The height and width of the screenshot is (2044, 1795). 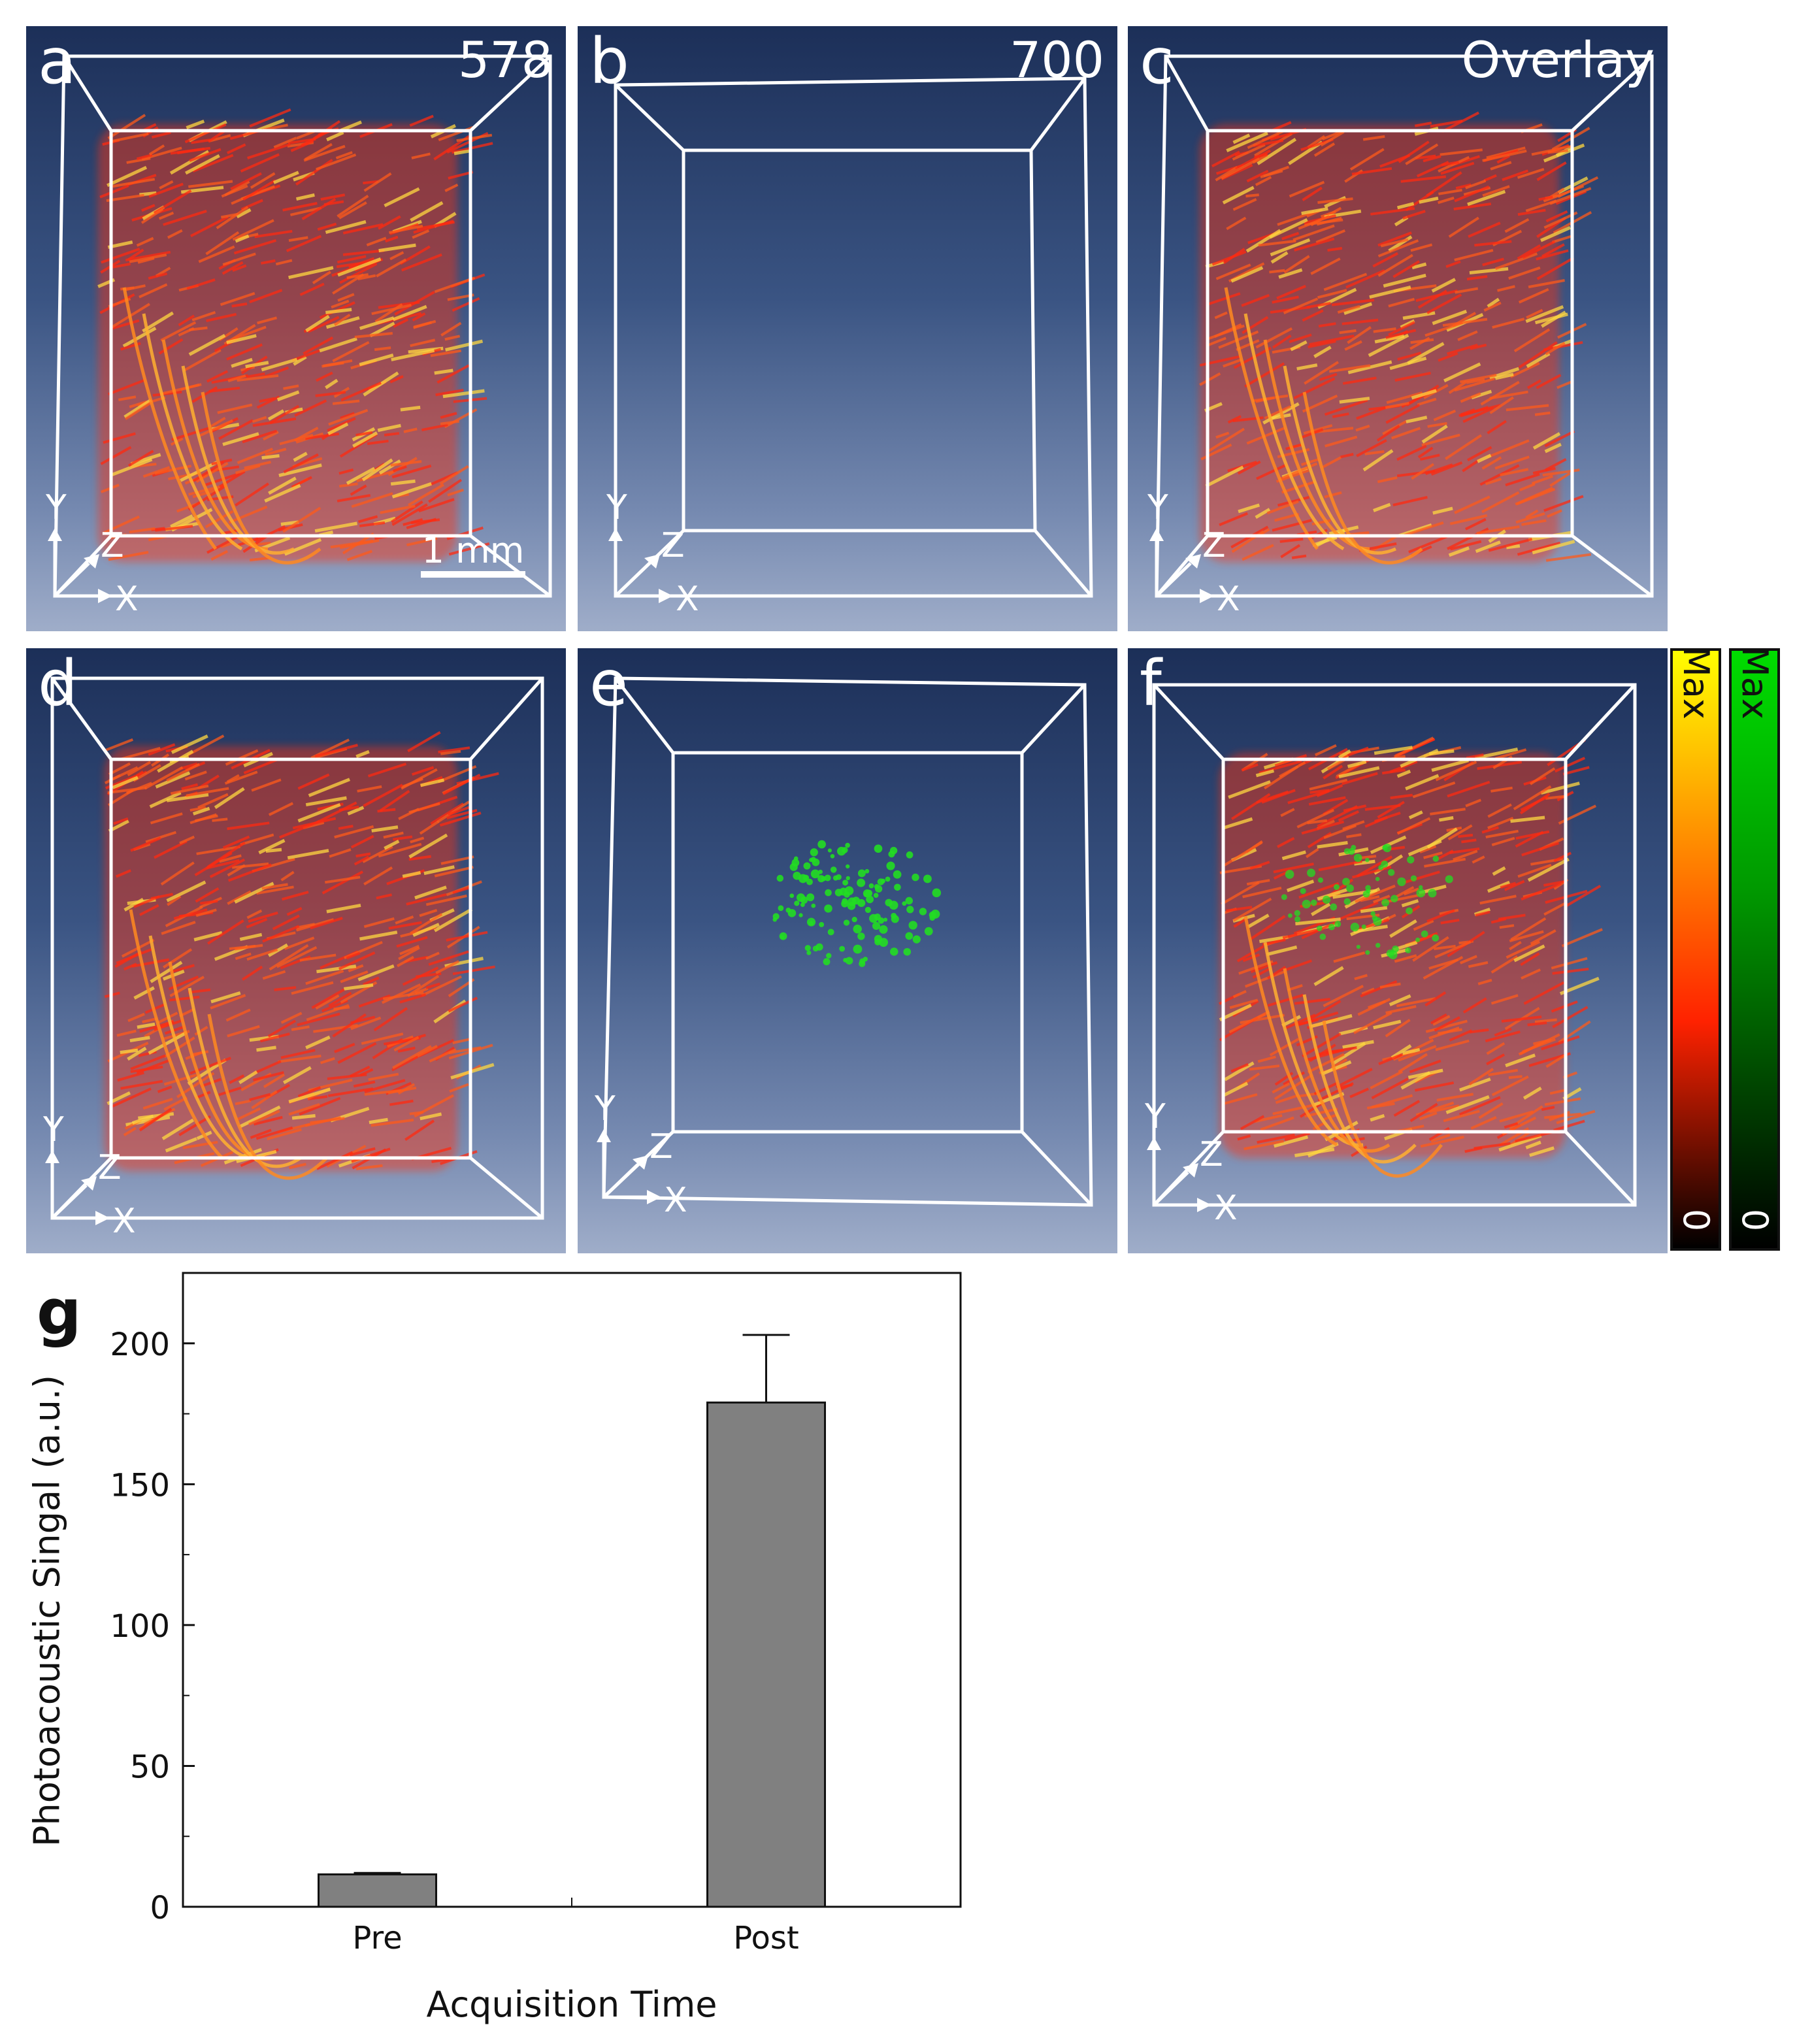 I want to click on panel-a-render: YZX, so click(x=298, y=336).